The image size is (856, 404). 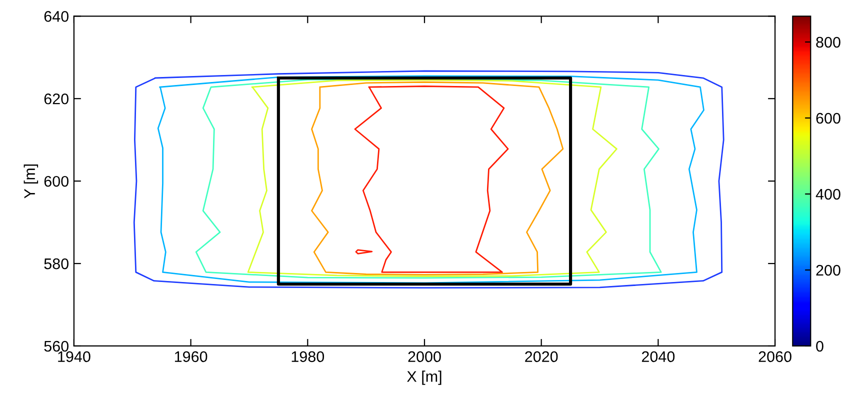 What do you see at coordinates (828, 118) in the screenshot?
I see `color-bar-label: 600` at bounding box center [828, 118].